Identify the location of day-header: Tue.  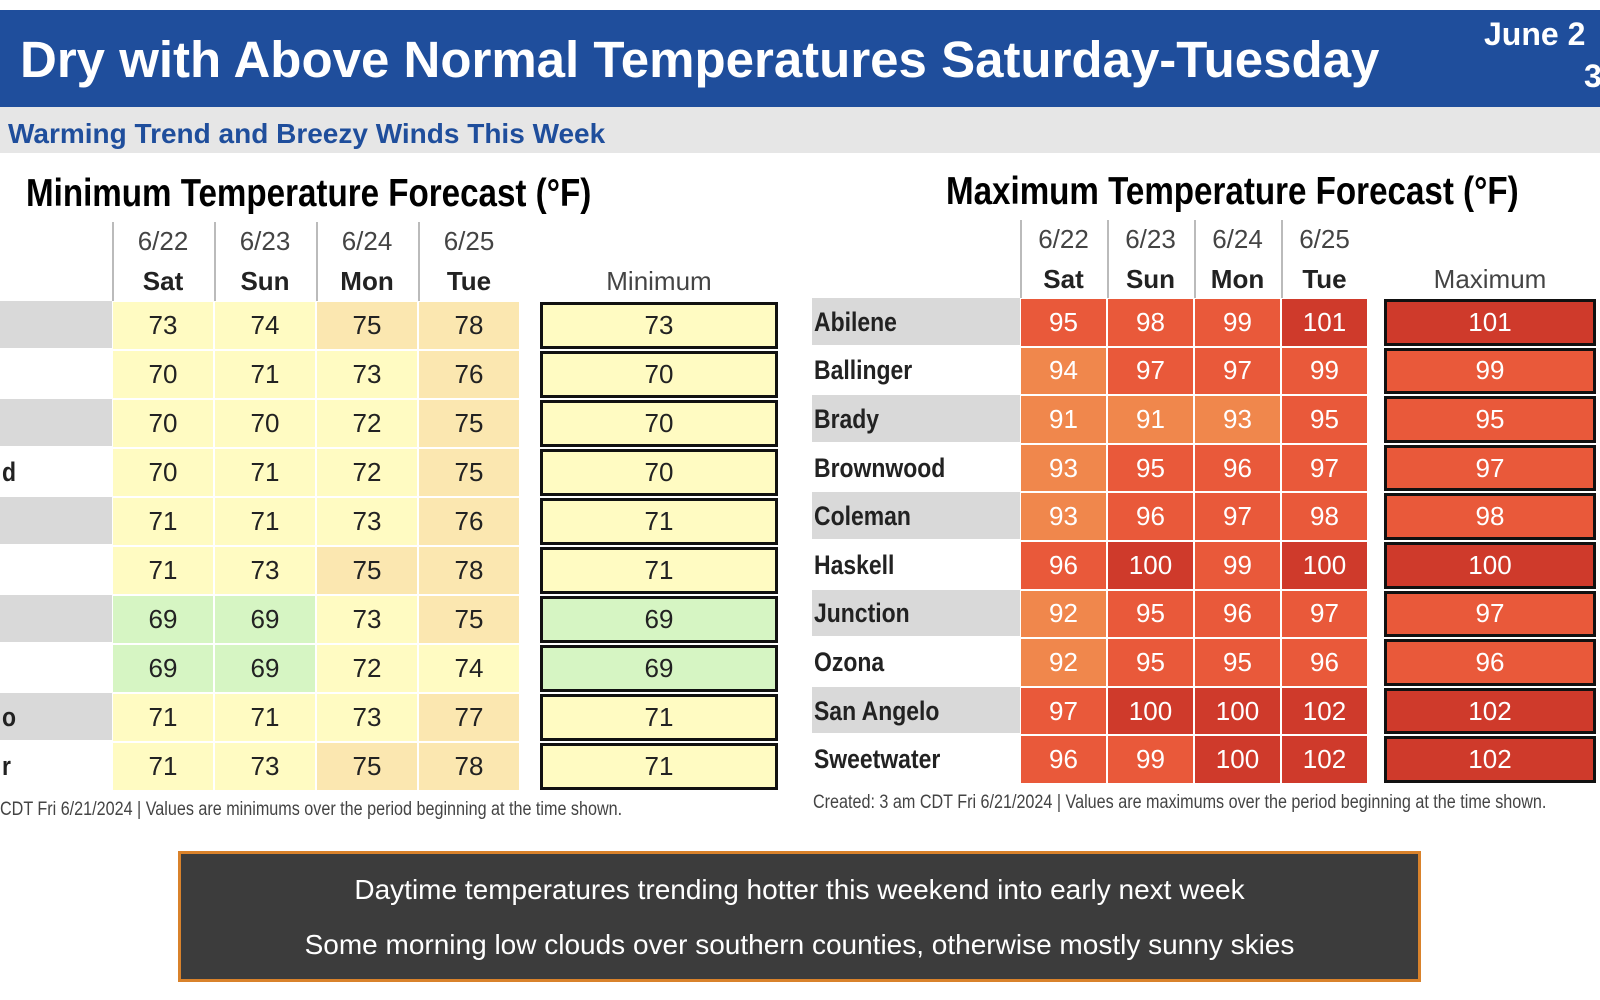
(469, 280).